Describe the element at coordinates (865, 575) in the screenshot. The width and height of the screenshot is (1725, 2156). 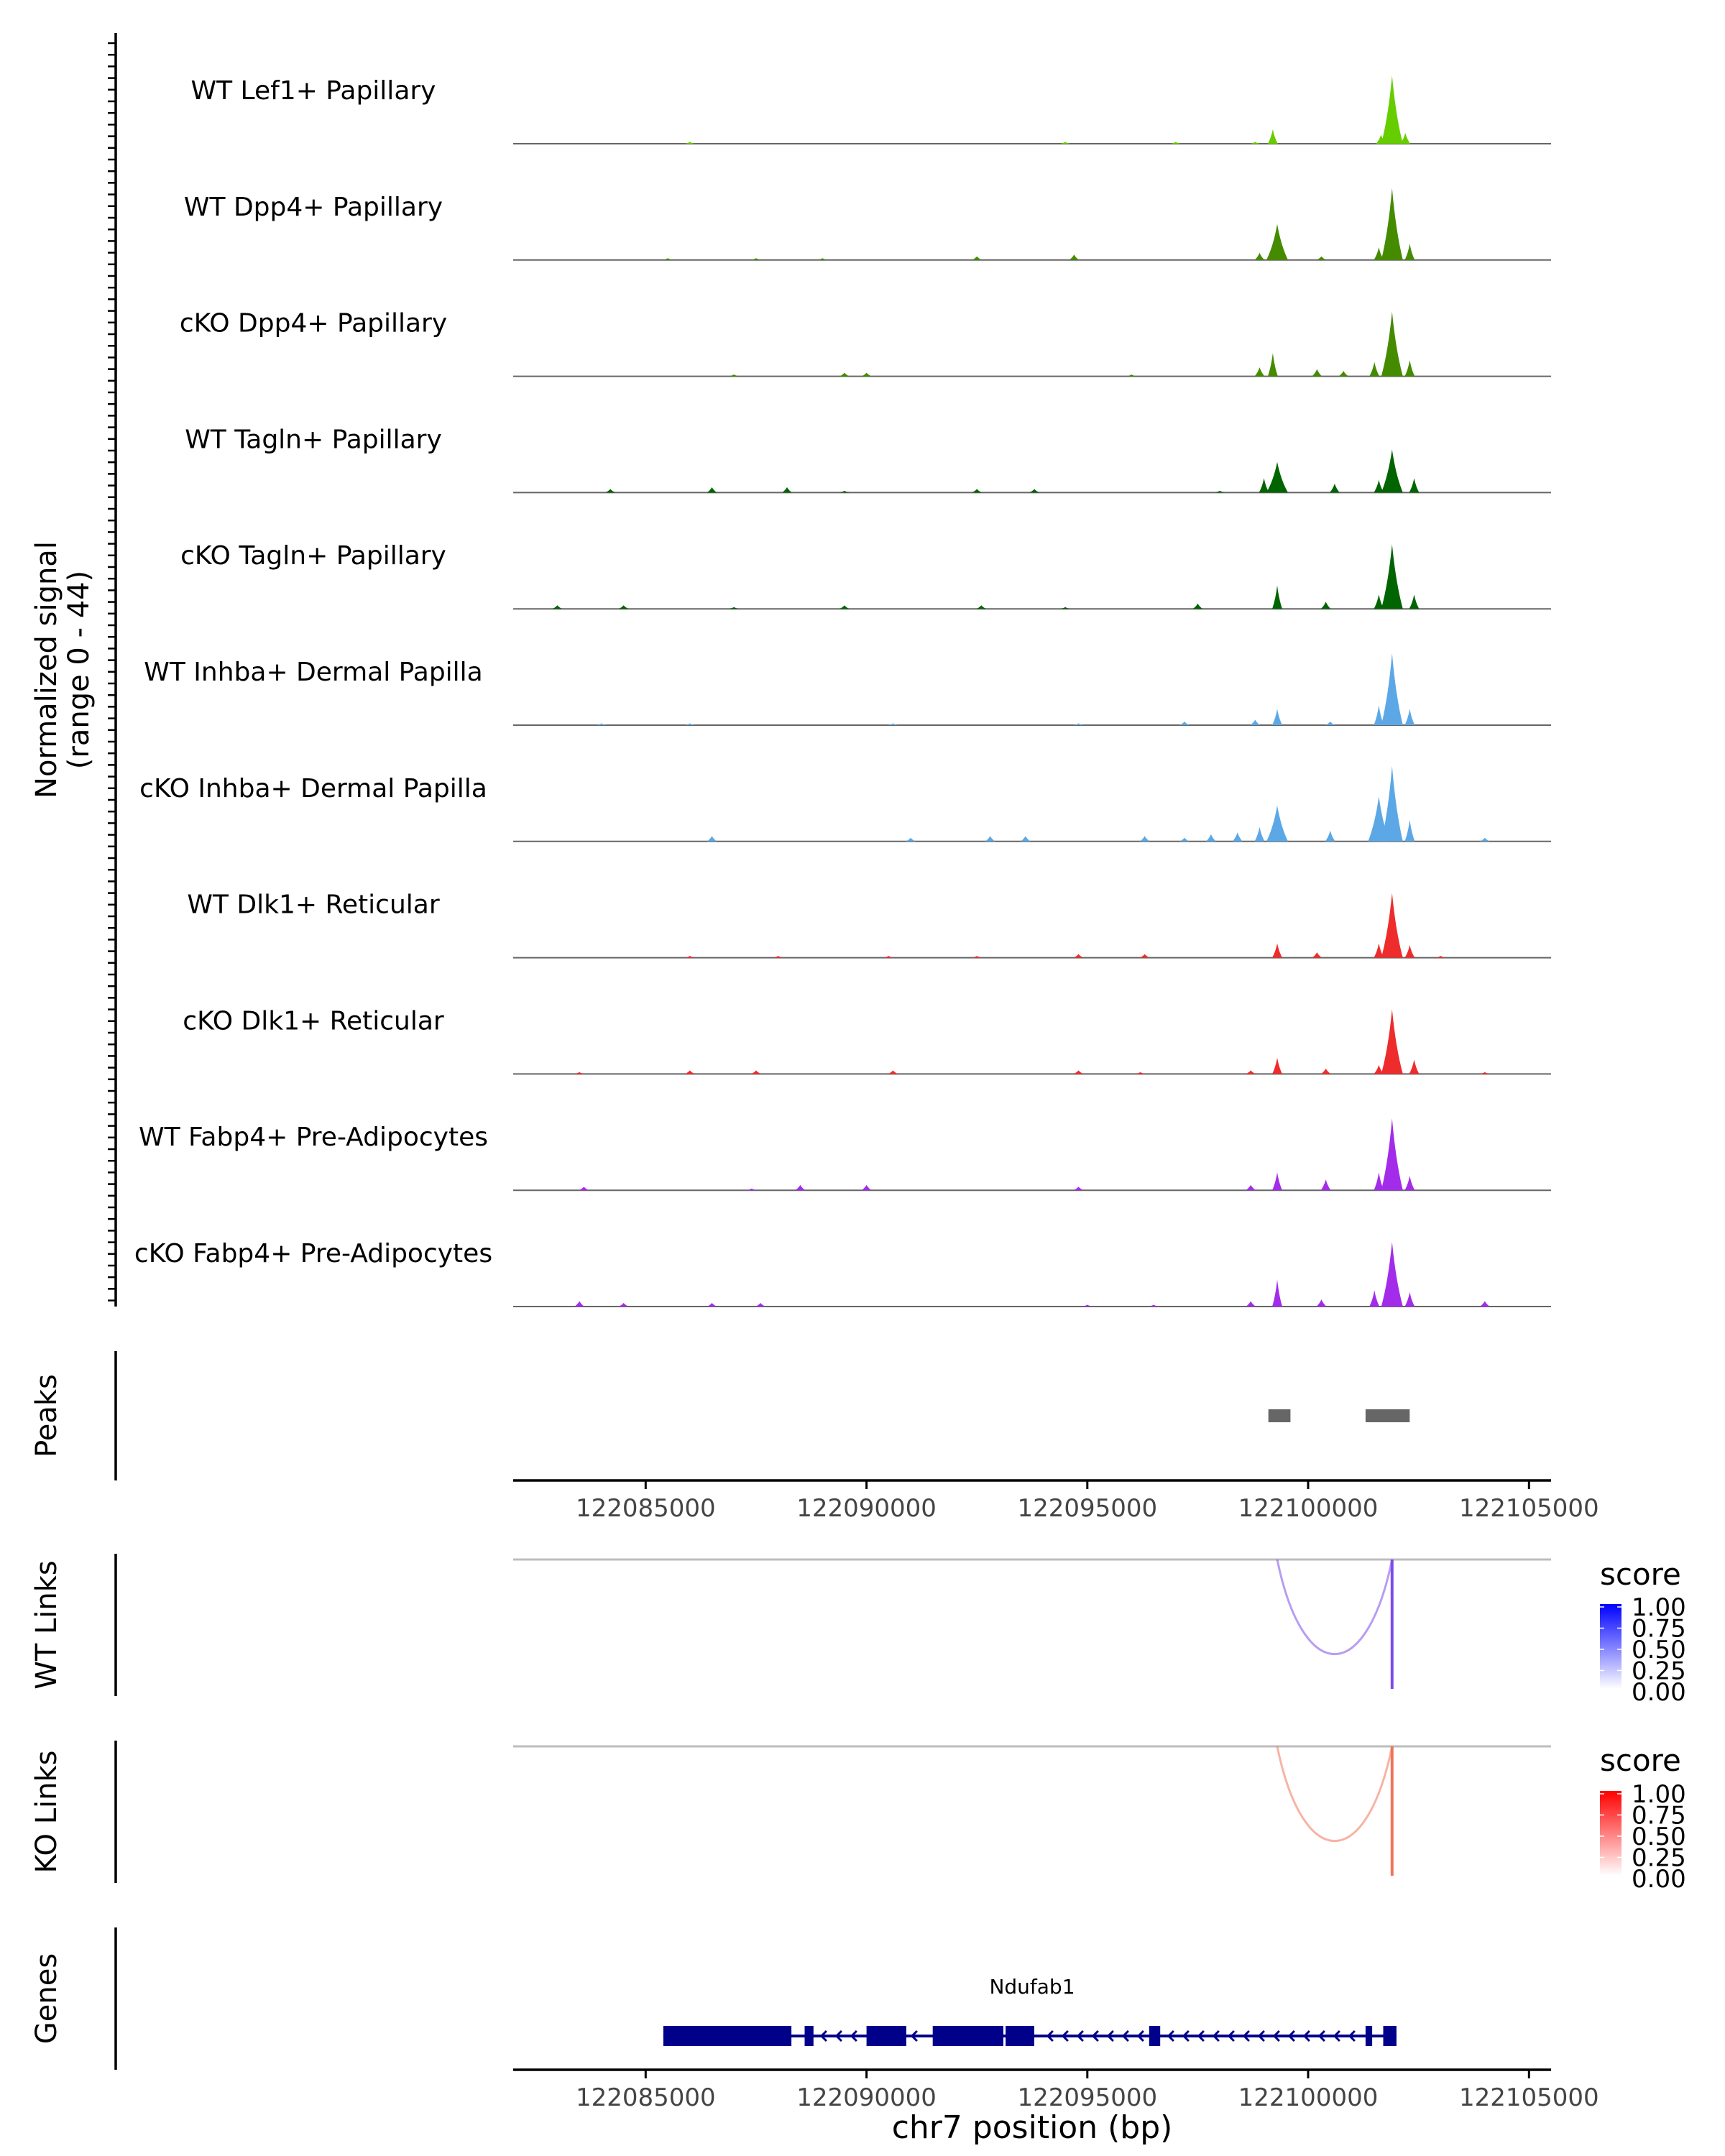
I see `coverage-track: cKO Tagln+ Papillary` at that location.